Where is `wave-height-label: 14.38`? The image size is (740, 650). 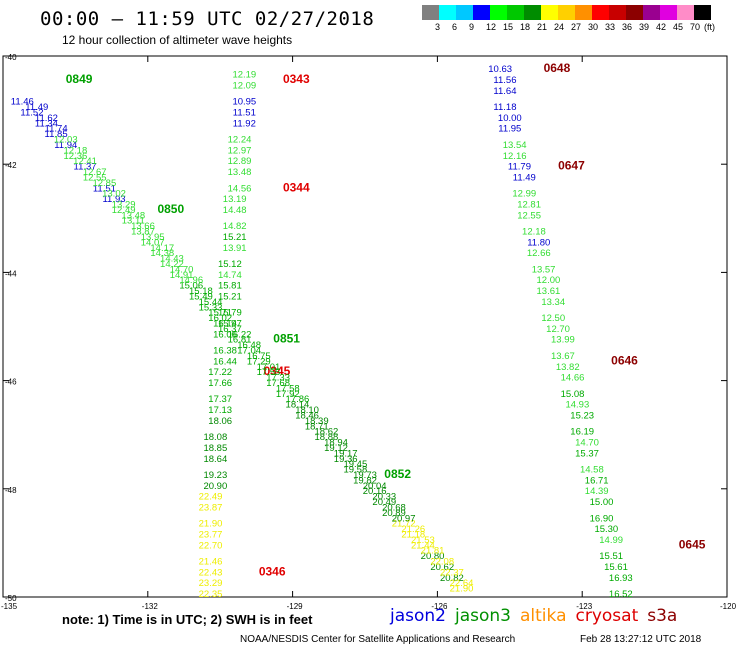 wave-height-label: 14.38 is located at coordinates (162, 253).